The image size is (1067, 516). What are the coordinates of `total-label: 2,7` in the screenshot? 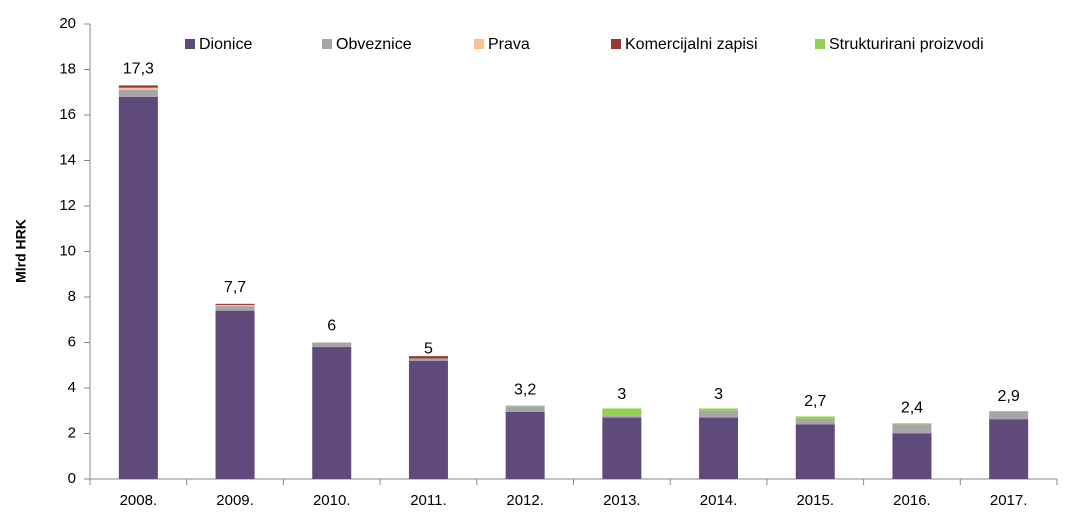 It's located at (815, 401).